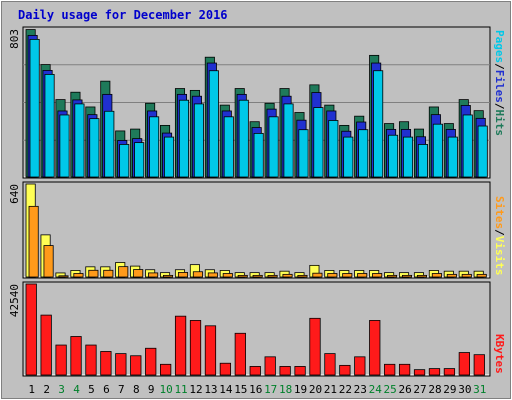 The height and width of the screenshot is (400, 512). I want to click on x-tick-label: 28, so click(434, 389).